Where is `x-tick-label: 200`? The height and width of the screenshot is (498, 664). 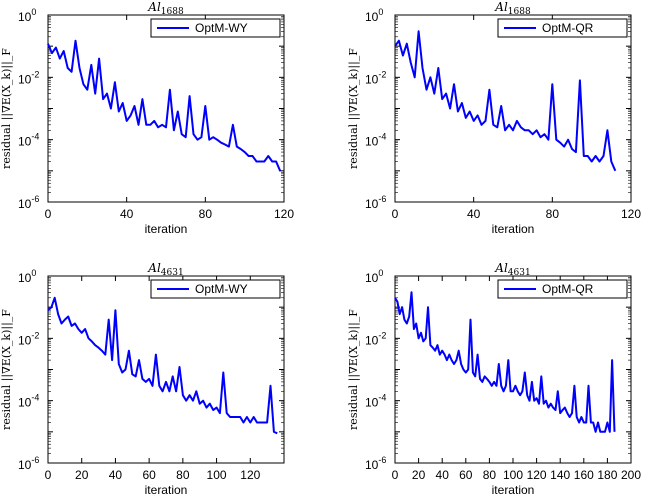
x-tick-label: 200 is located at coordinates (631, 475).